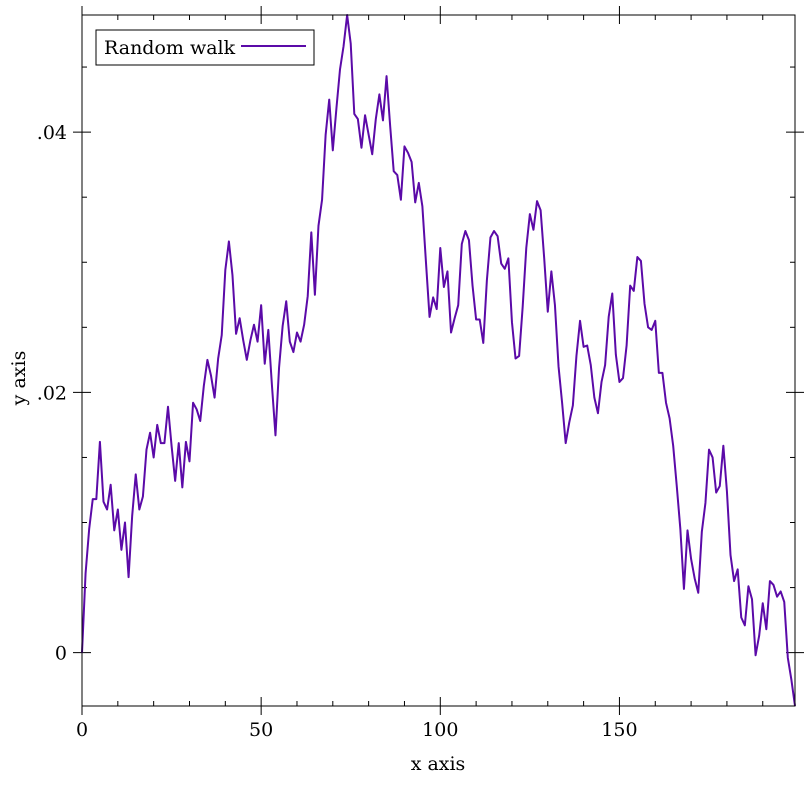 The image size is (812, 812). What do you see at coordinates (261, 730) in the screenshot?
I see `x-tick-label: 50` at bounding box center [261, 730].